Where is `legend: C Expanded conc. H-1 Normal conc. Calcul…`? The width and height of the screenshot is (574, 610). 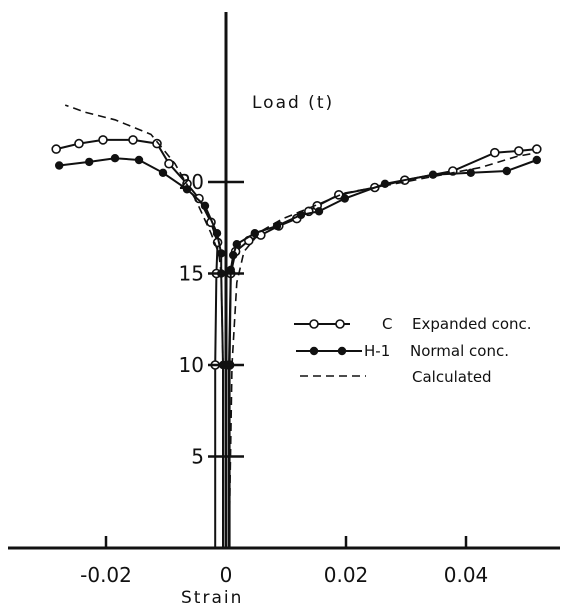
legend: C Expanded conc. H-1 Normal conc. Calcul… is located at coordinates (413, 350).